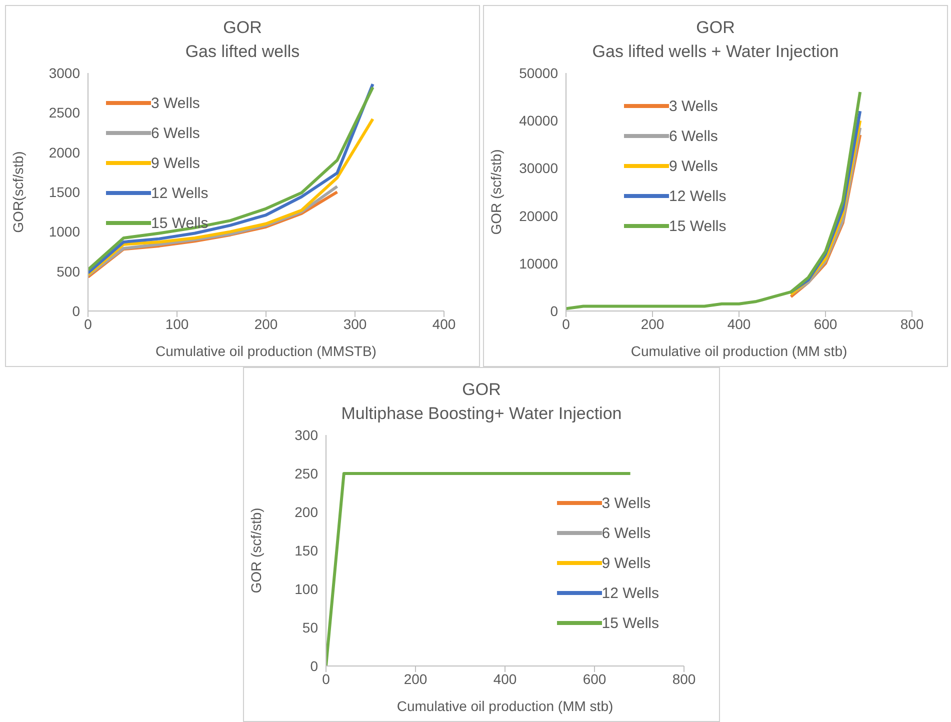 This screenshot has width=951, height=722. I want to click on y-axis-title: GOR(scf/stb), so click(18, 192).